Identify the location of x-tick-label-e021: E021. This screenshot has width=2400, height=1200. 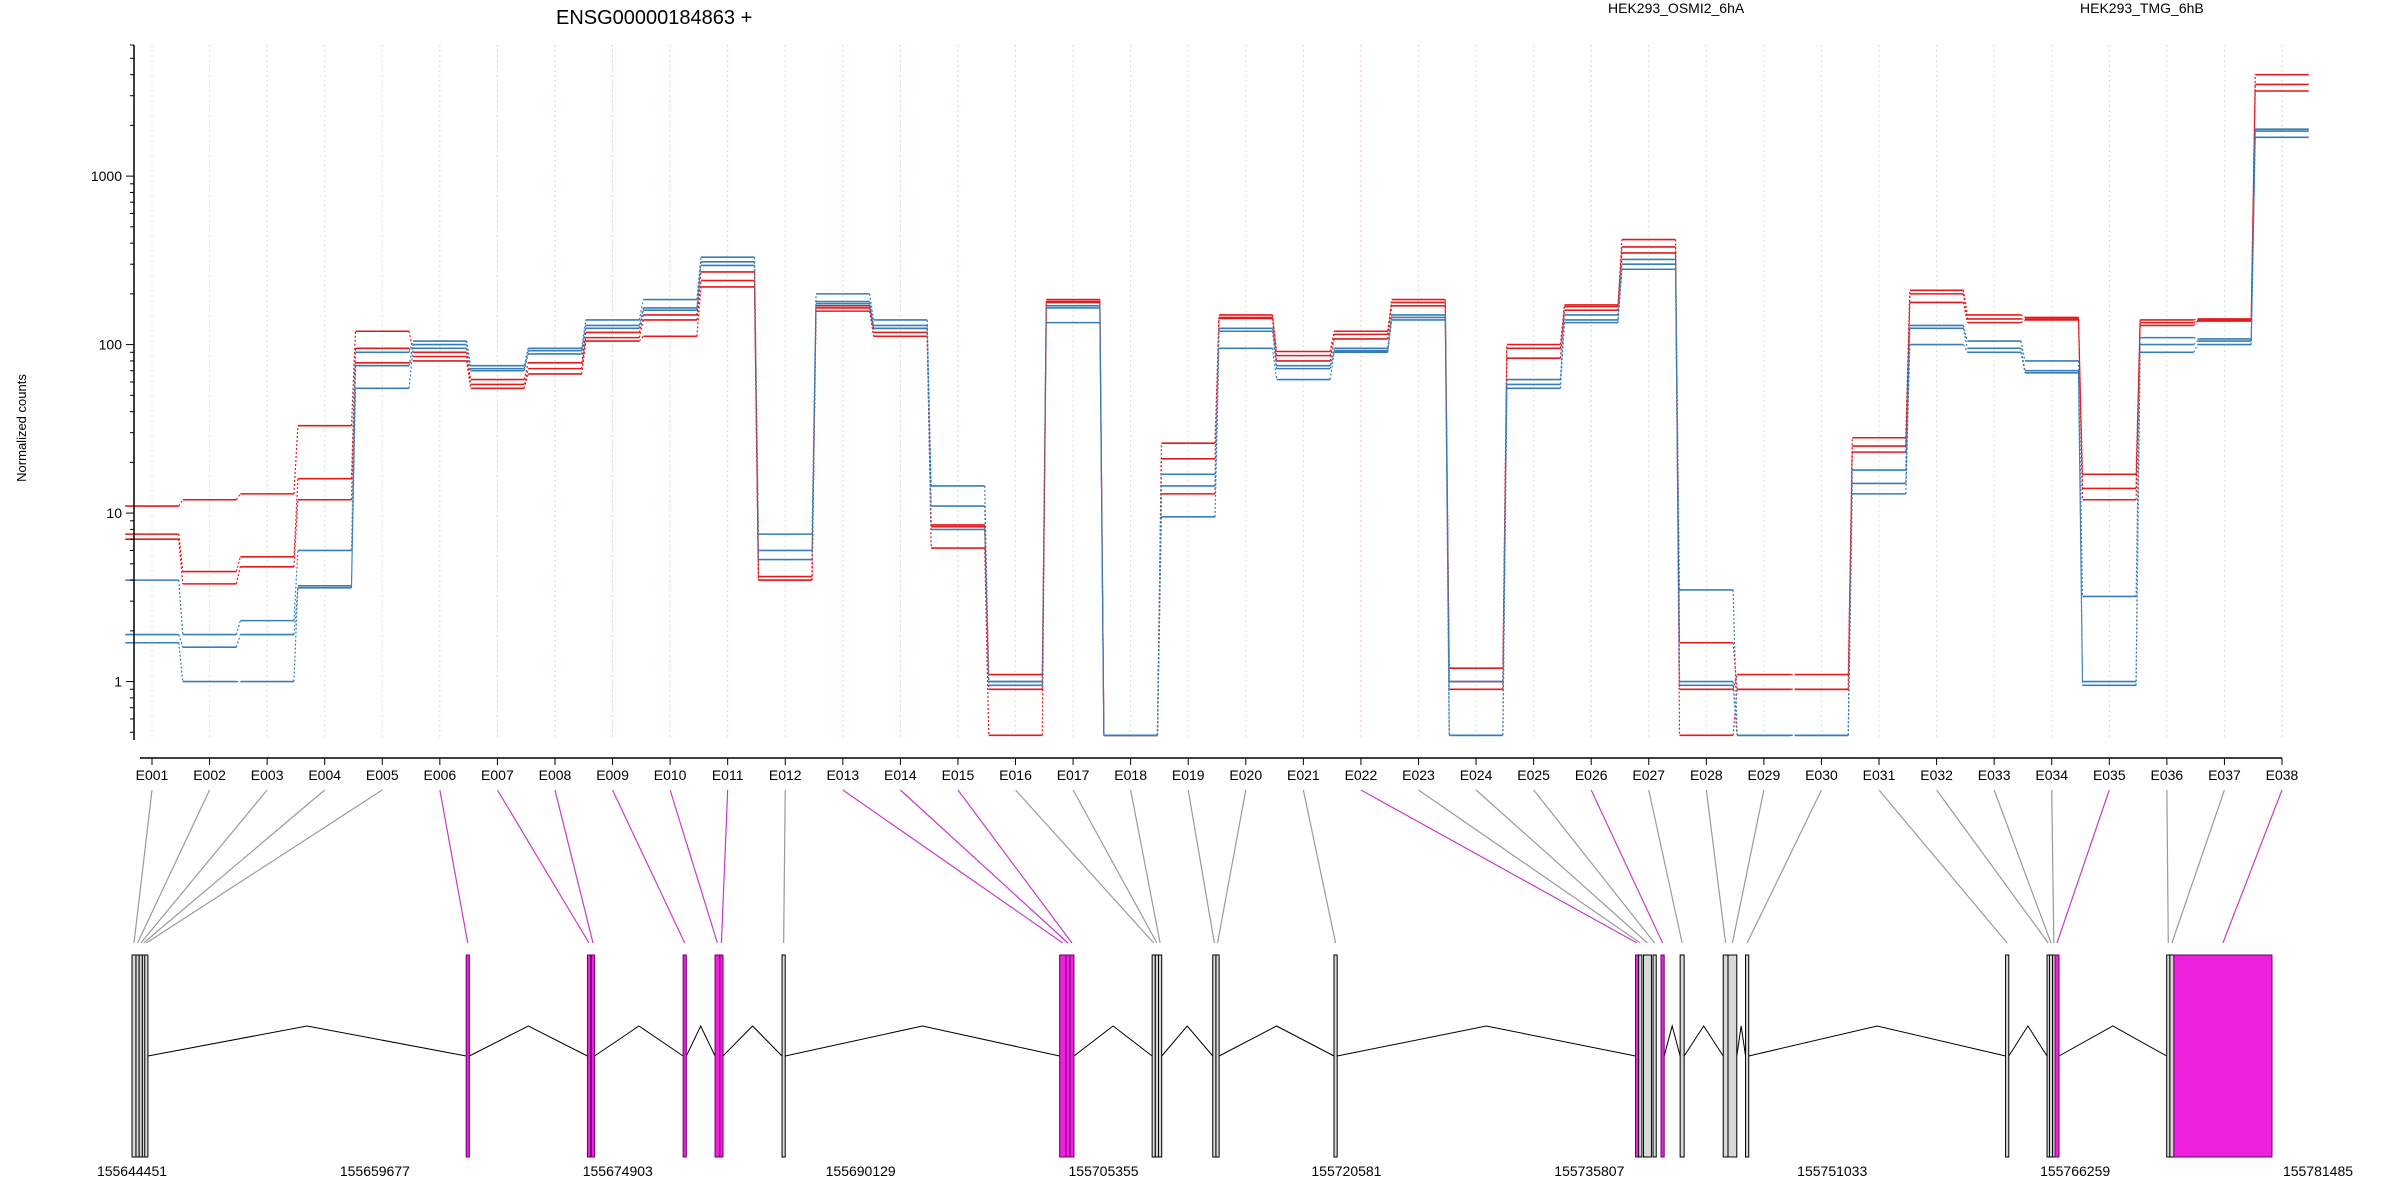
(1303, 775).